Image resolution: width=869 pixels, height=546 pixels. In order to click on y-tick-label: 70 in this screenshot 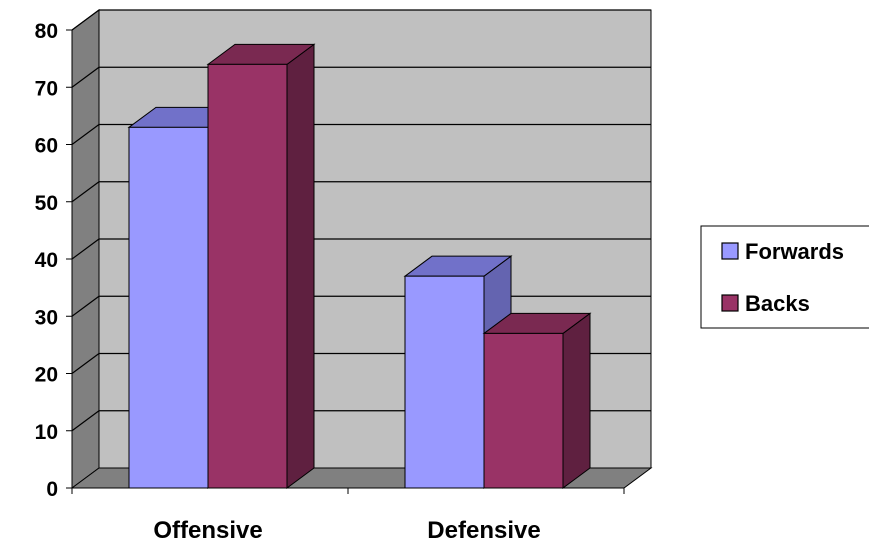, I will do `click(46, 88)`.